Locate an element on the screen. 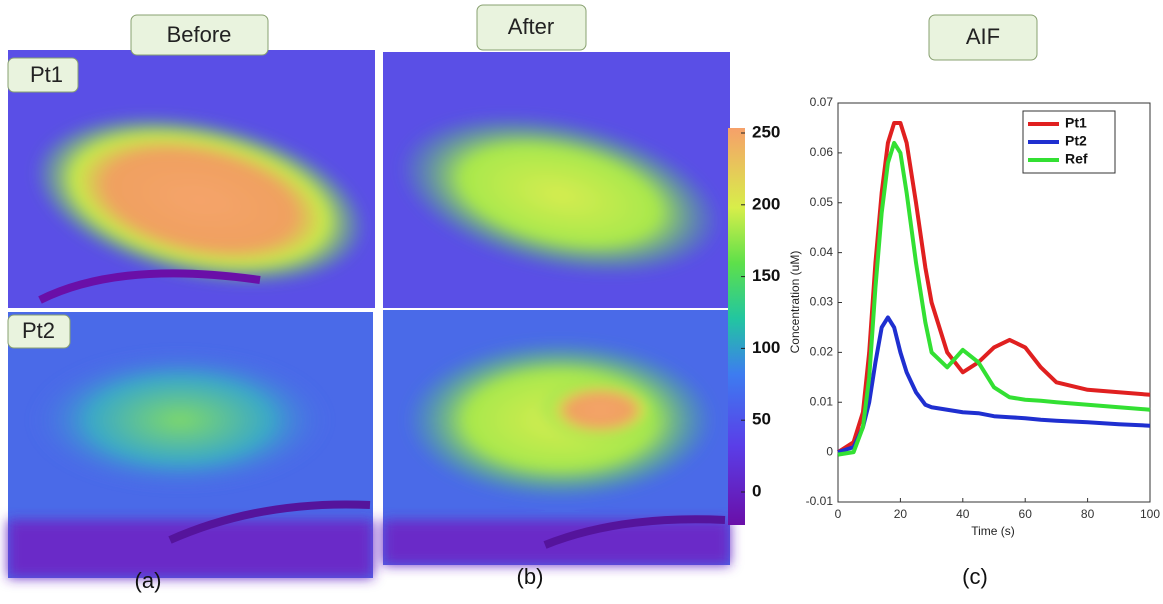  header-aif: AIF is located at coordinates (983, 36).